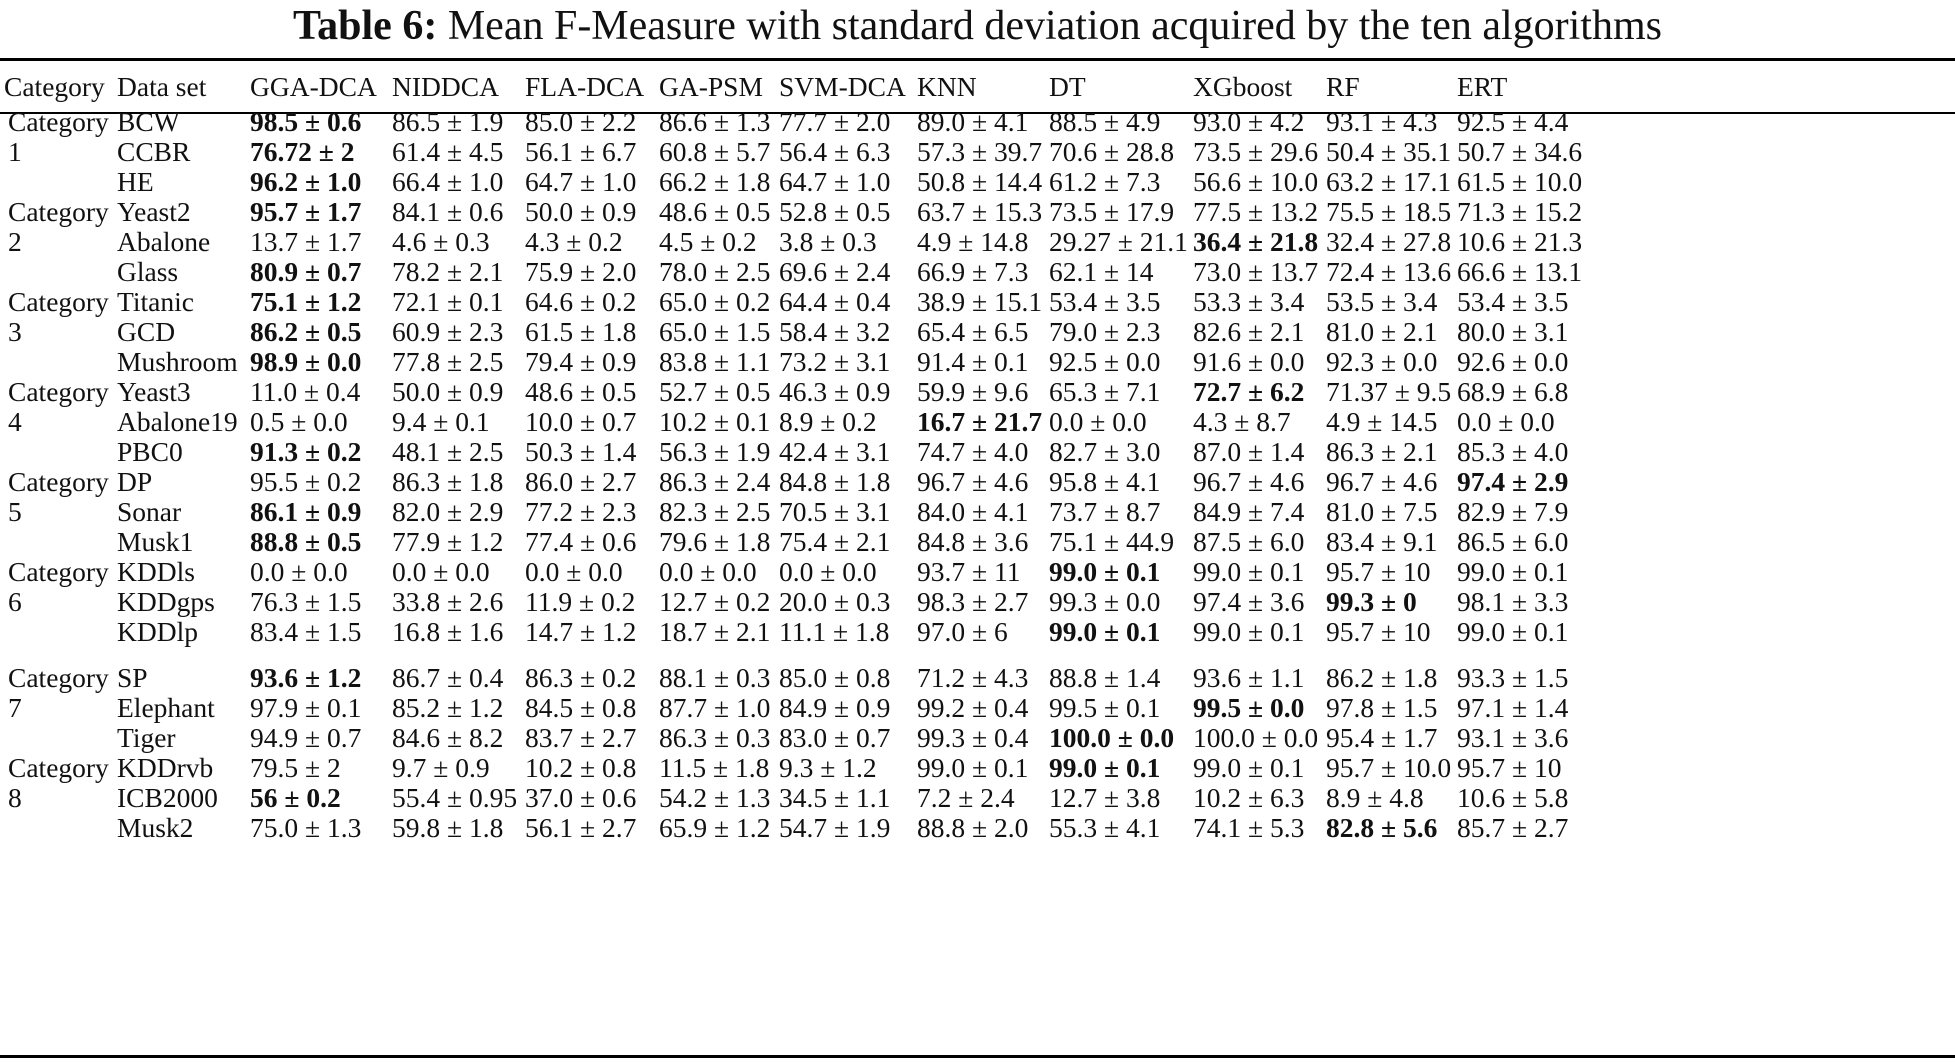  What do you see at coordinates (1382, 737) in the screenshot?
I see `table-cell: 95.4 ± 1.7` at bounding box center [1382, 737].